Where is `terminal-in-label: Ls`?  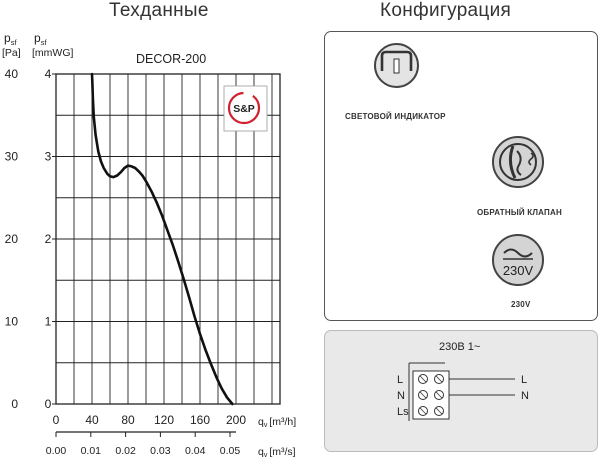
terminal-in-label: Ls is located at coordinates (403, 412).